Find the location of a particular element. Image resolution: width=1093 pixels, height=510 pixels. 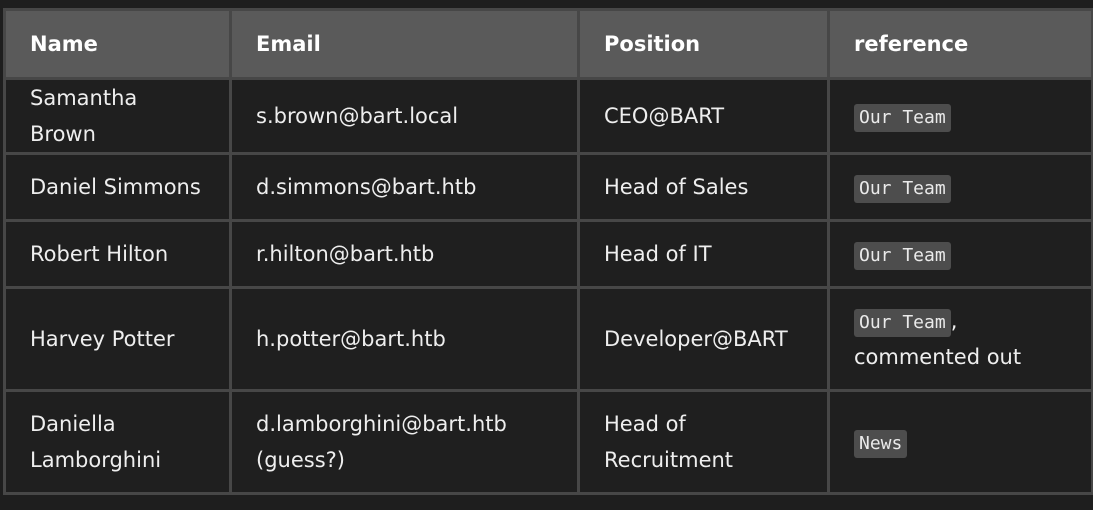

column-header-position: Position is located at coordinates (703, 44).